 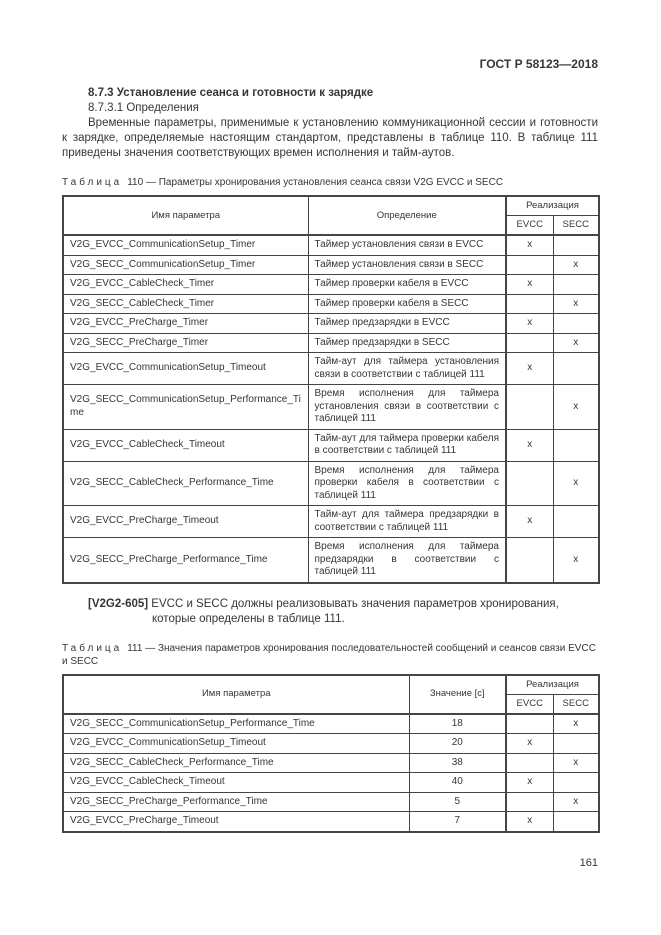 I want to click on value-cell: 20, so click(x=457, y=743).